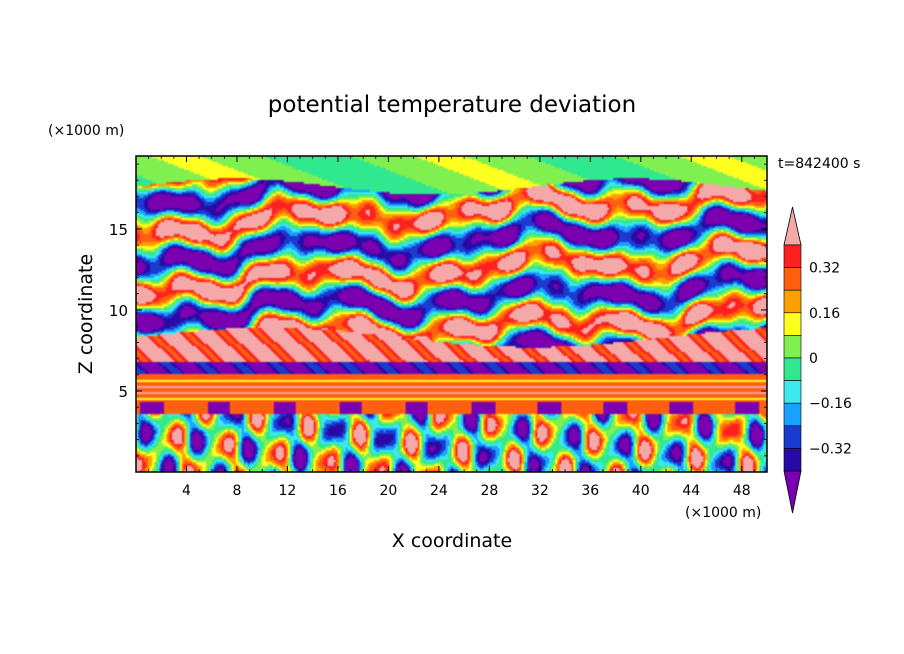  I want to click on x-tick-label: 24, so click(439, 491).